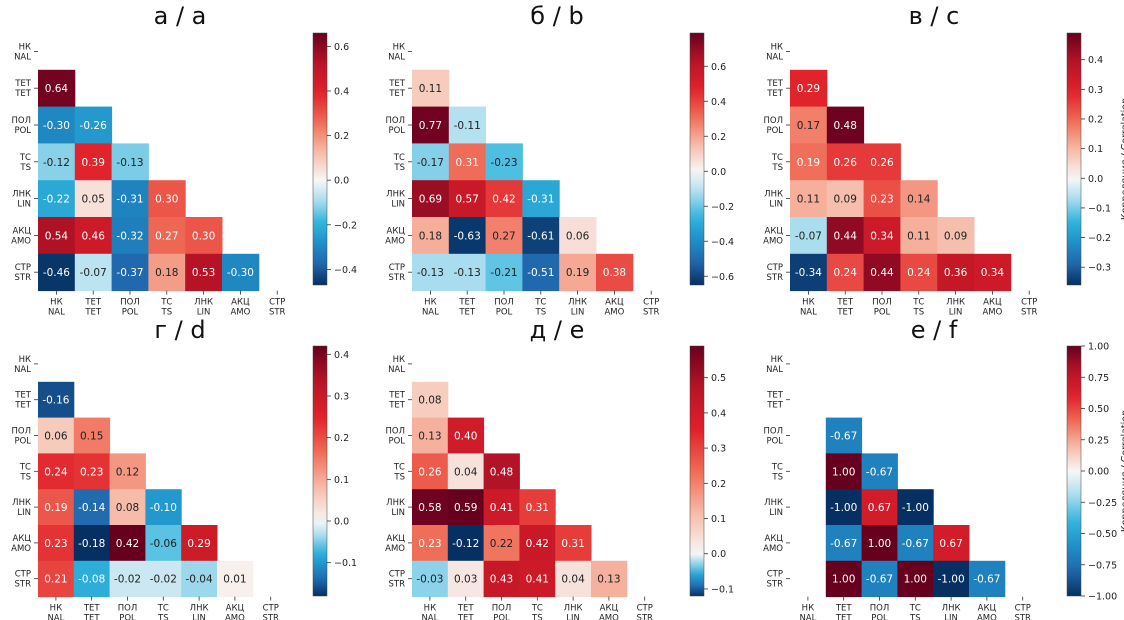 The width and height of the screenshot is (1124, 620). Describe the element at coordinates (467, 303) in the screenshot. I see `col-label-ru: ТЕТ` at that location.